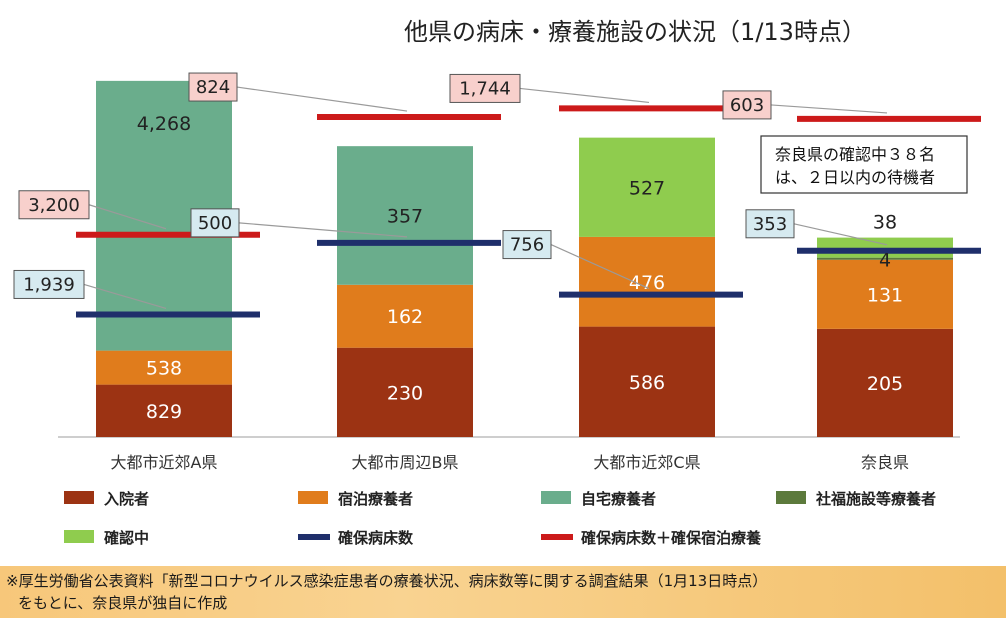 This screenshot has height=618, width=1006. I want to click on callout-label-2-3: 1,744, so click(485, 88).